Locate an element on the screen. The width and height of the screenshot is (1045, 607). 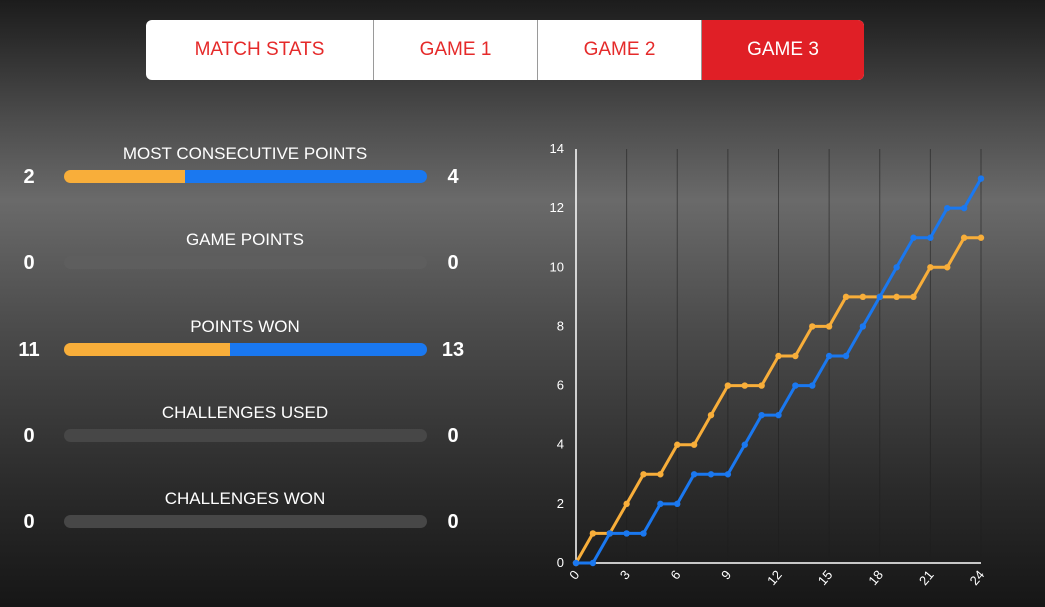
y-tick-label: 10 is located at coordinates (557, 266).